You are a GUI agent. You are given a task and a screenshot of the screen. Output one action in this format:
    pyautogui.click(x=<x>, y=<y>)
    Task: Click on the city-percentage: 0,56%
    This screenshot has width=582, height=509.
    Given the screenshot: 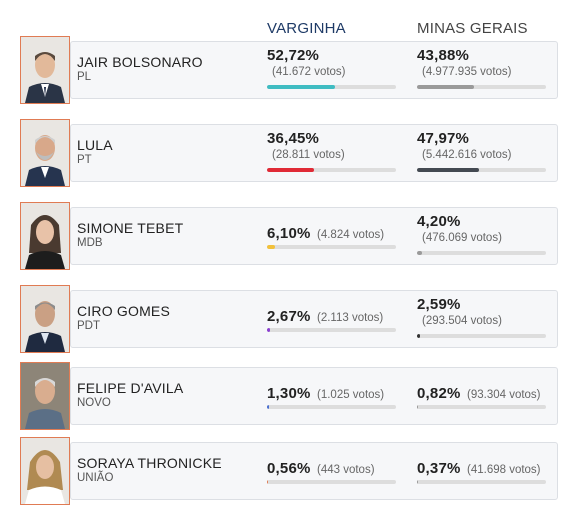 What is the action you would take?
    pyautogui.click(x=289, y=468)
    